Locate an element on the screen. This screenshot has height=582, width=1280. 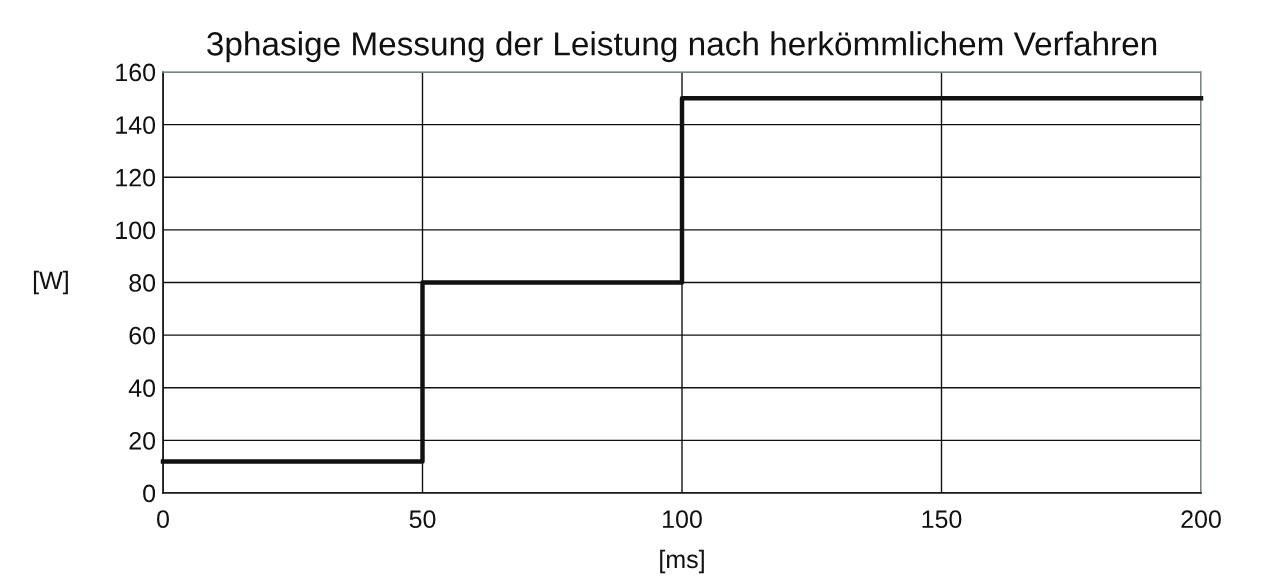
y-tick-label: 20 is located at coordinates (142, 440).